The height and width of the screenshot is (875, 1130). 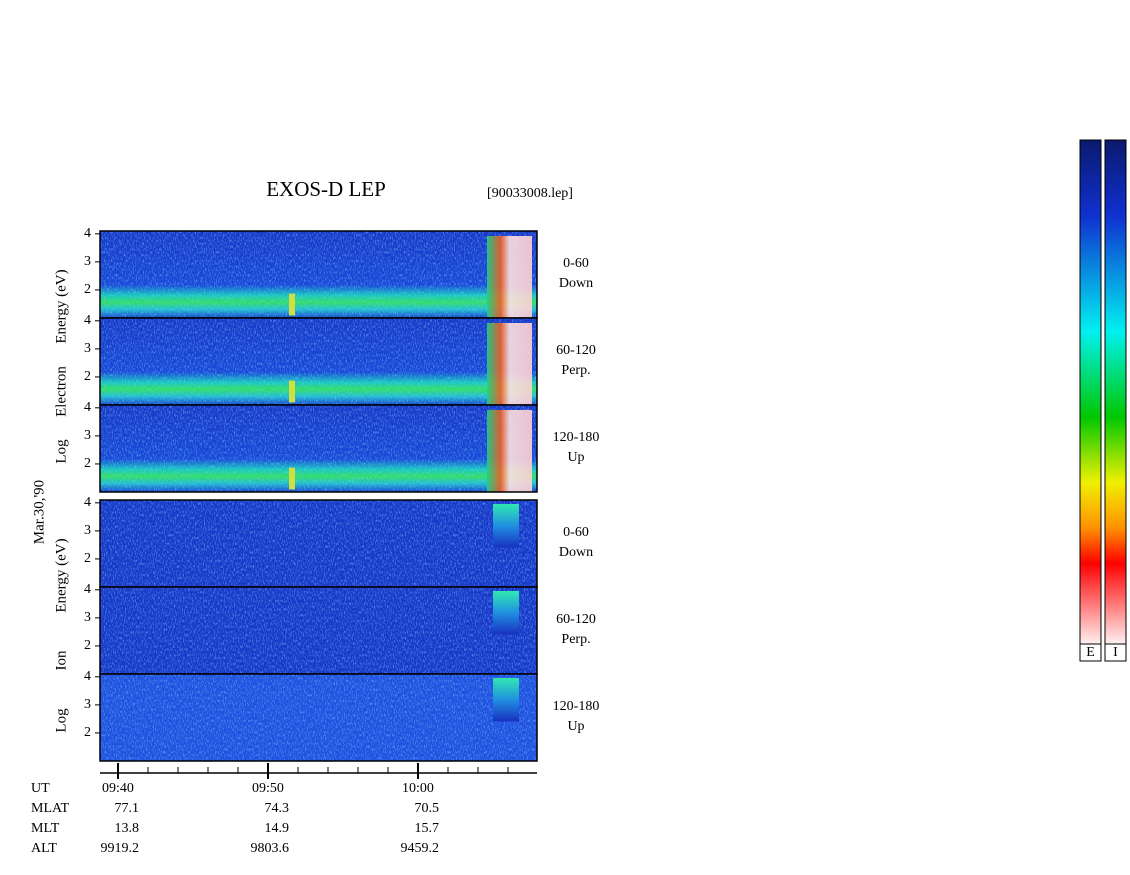 I want to click on date: Mar.30,'90, so click(x=39, y=512).